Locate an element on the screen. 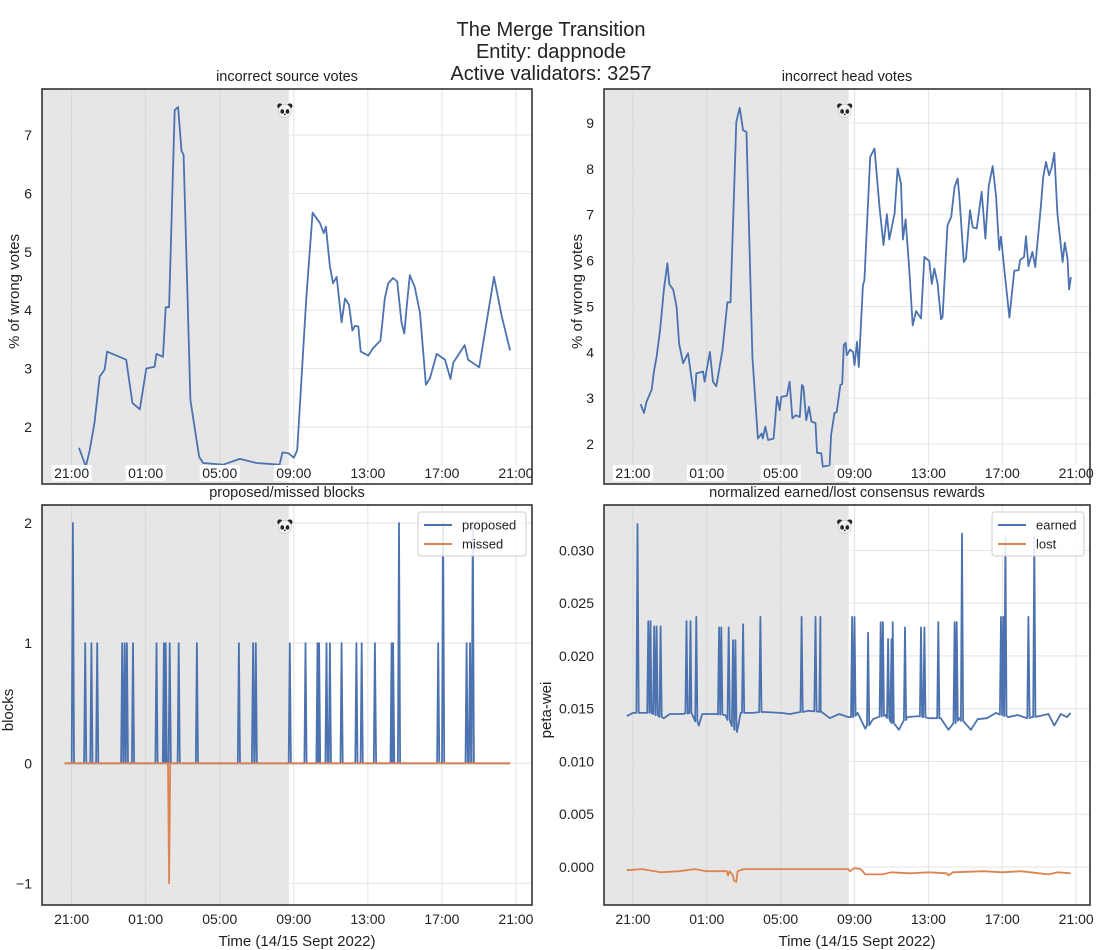  legend-label-missed: missed is located at coordinates (482, 544).